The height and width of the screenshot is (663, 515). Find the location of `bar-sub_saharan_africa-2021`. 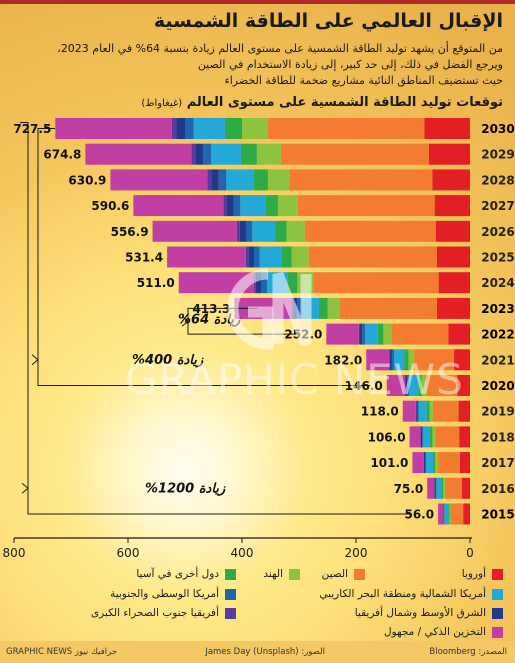

bar-sub_saharan_africa-2021 is located at coordinates (389, 360).